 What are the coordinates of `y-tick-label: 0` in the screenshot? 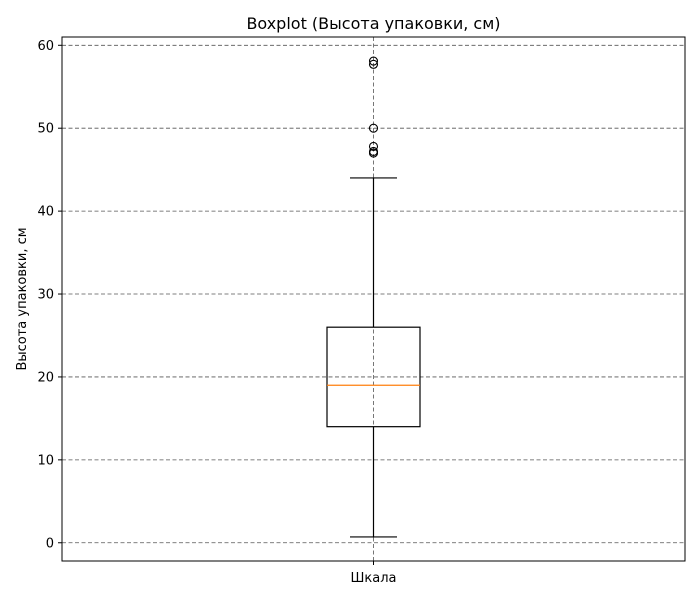 It's located at (50, 543).